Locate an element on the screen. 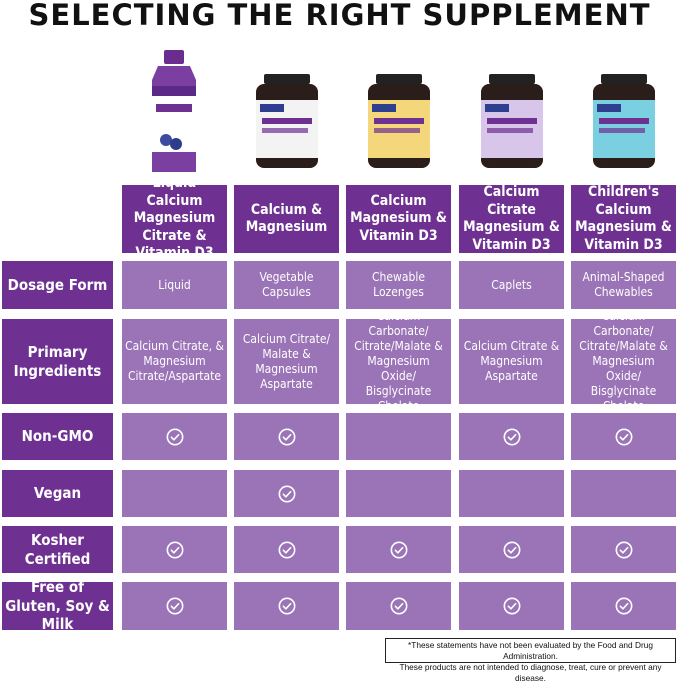  cell-text: Caplets is located at coordinates (511, 284).